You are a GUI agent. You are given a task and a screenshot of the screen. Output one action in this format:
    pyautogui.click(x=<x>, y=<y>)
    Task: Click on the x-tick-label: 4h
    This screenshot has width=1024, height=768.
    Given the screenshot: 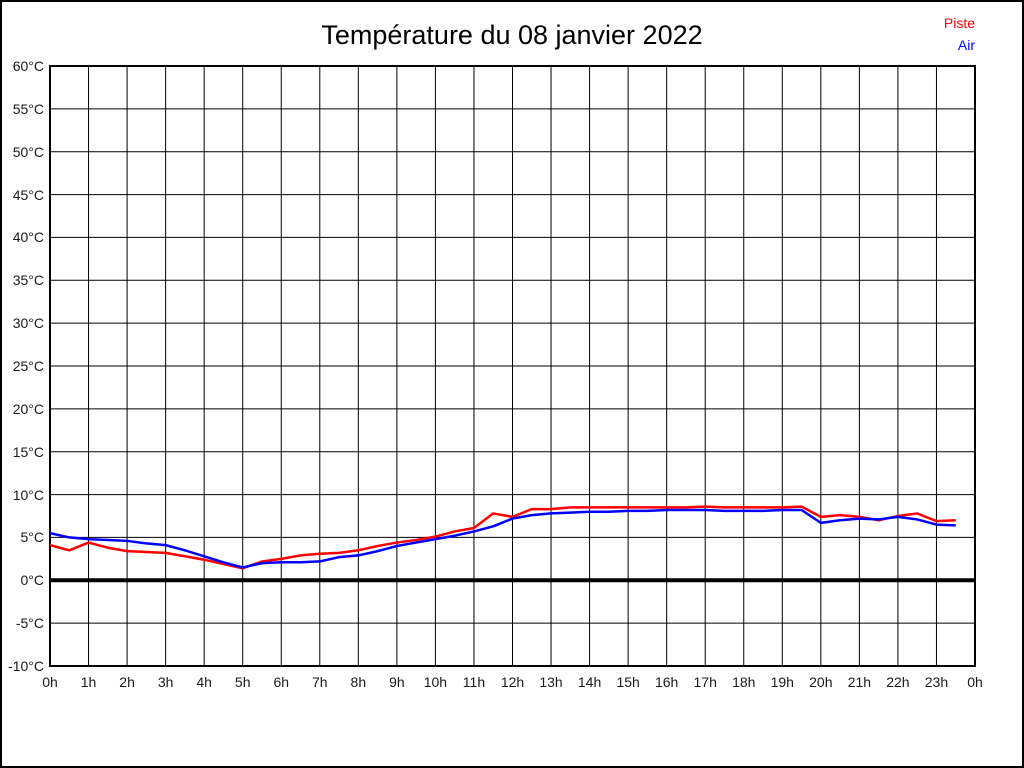 What is the action you would take?
    pyautogui.click(x=204, y=682)
    